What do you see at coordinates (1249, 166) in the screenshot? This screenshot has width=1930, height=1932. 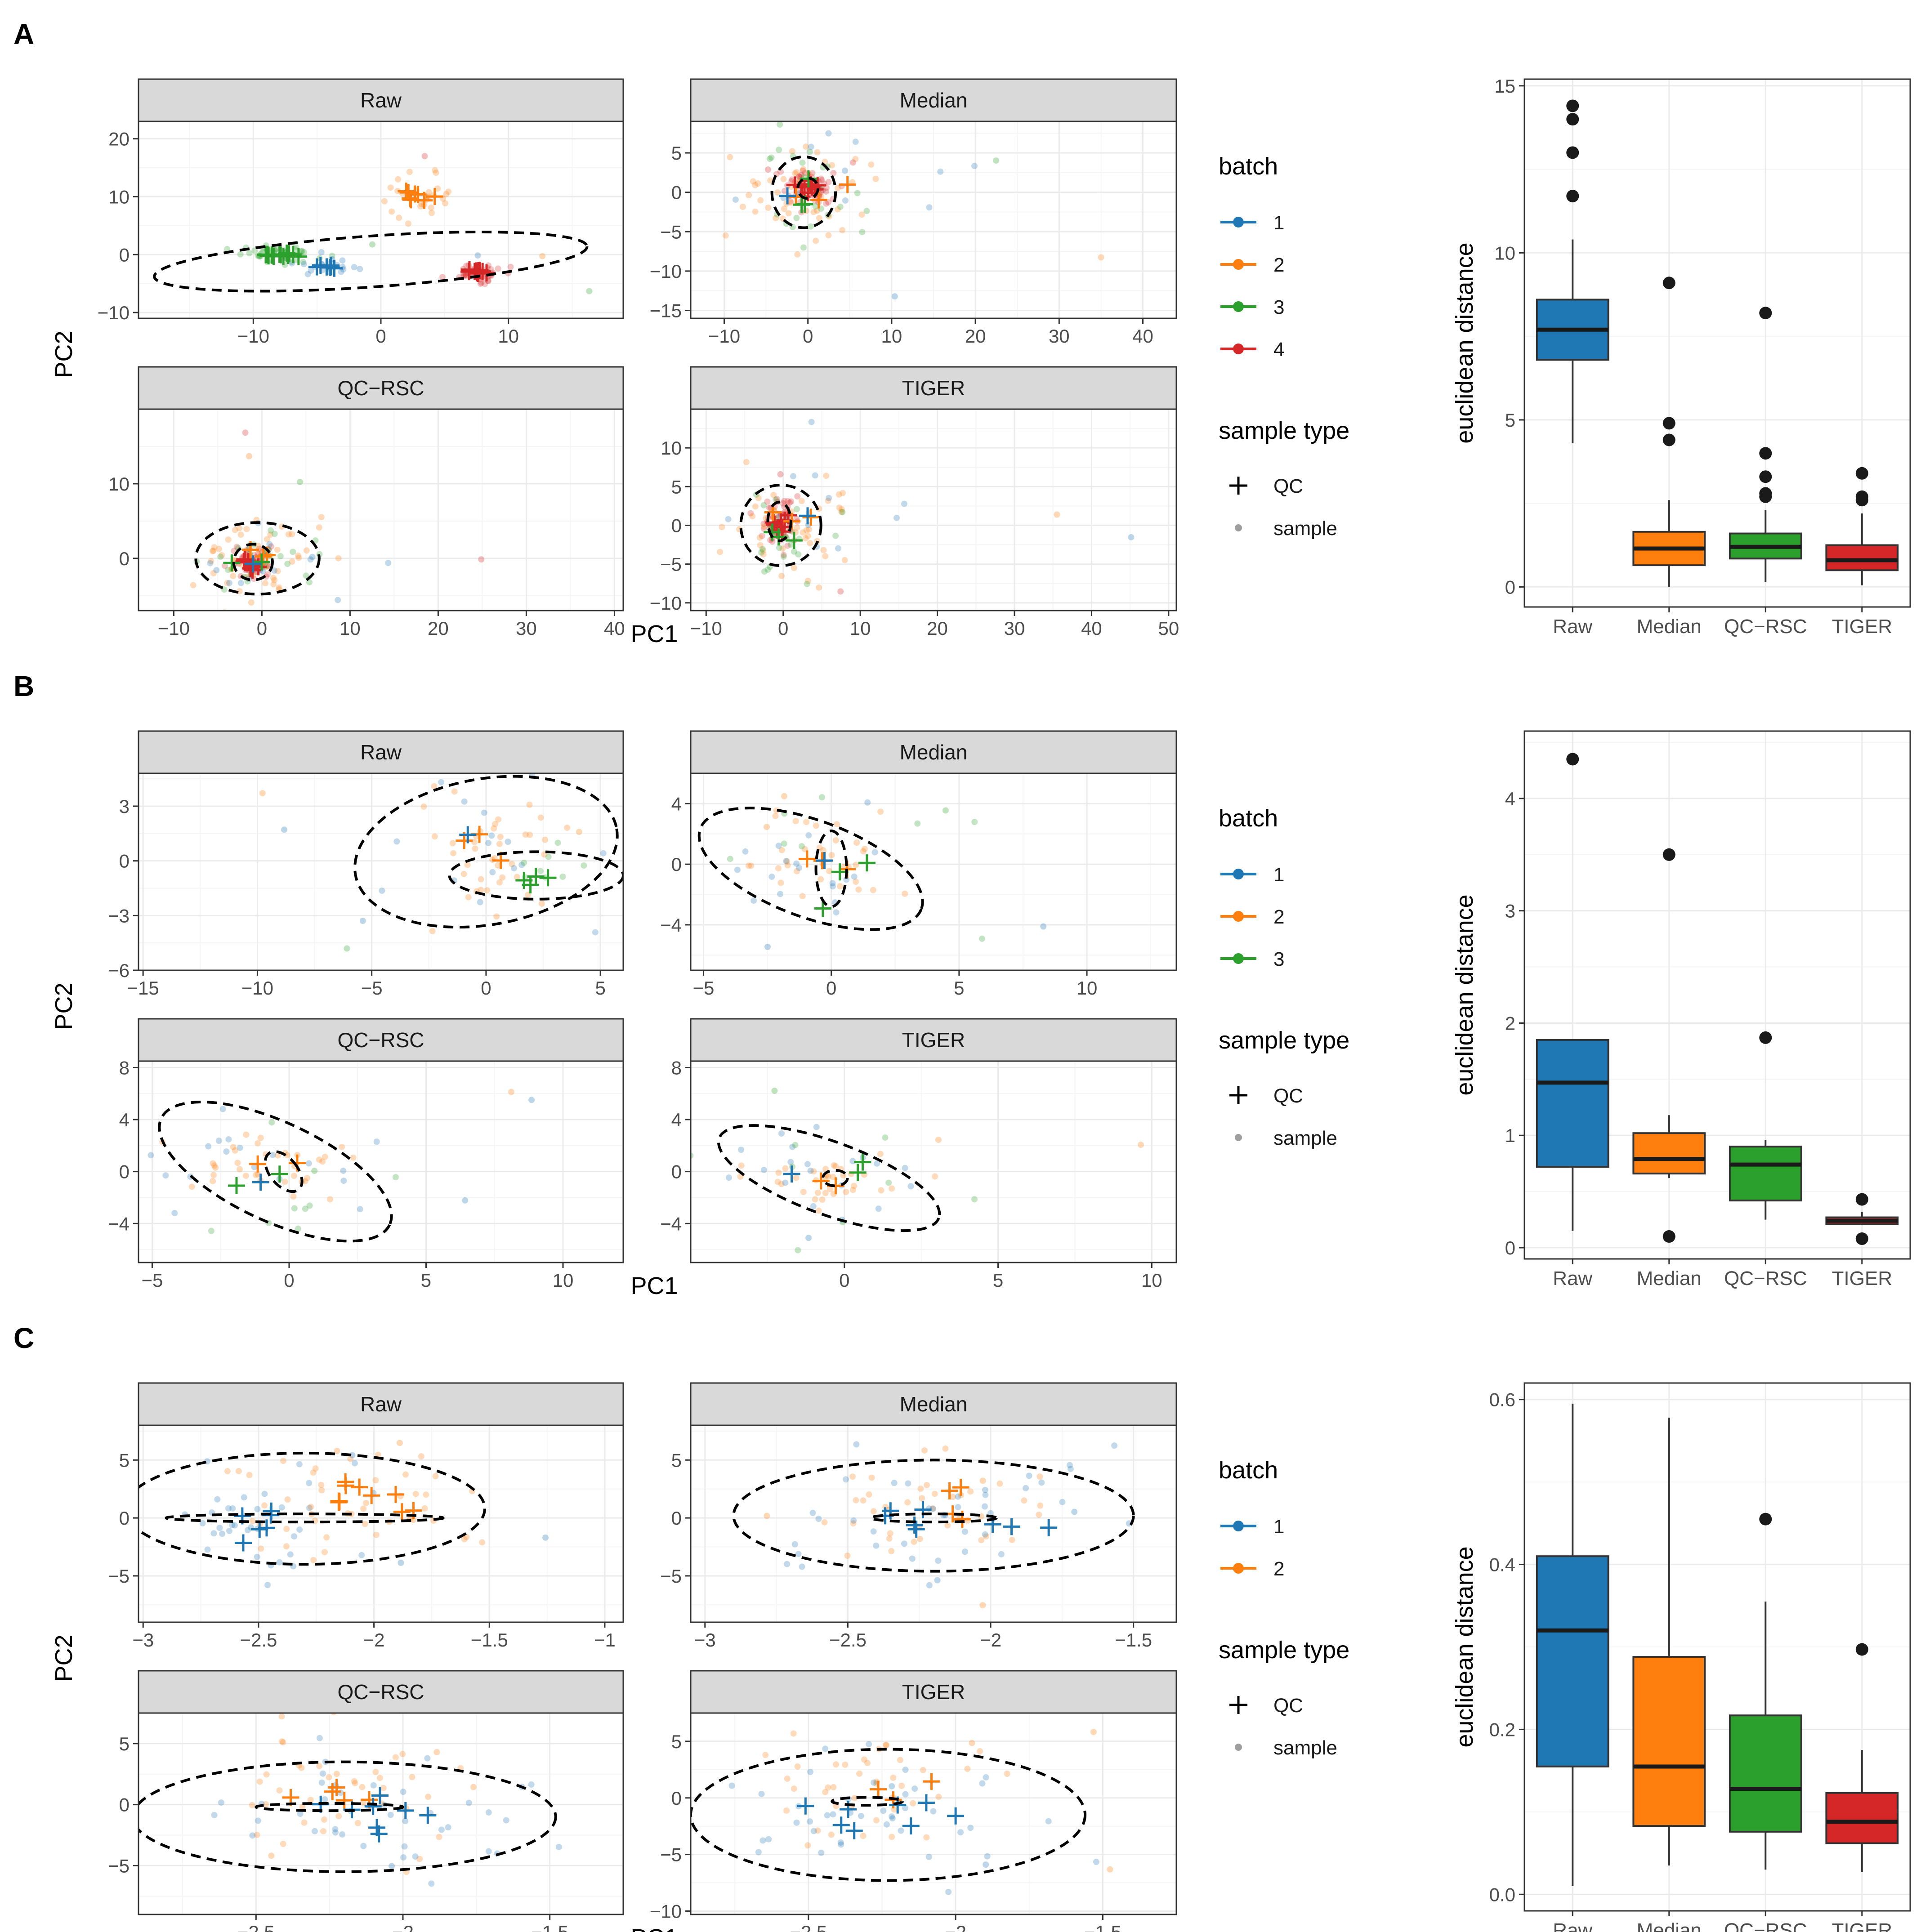 I see `legend-batch-title: batch` at bounding box center [1249, 166].